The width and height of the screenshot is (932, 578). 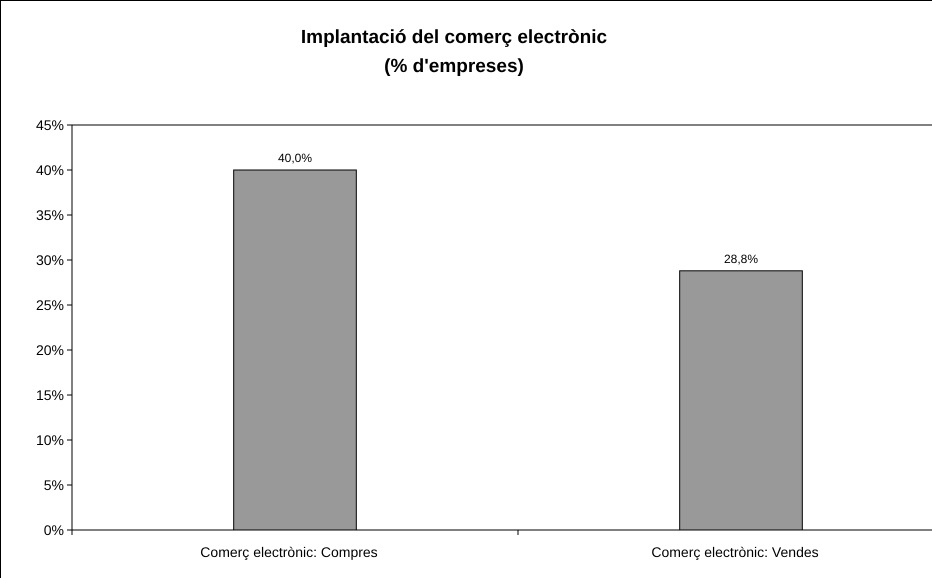 I want to click on y-tick-label: 5%, so click(x=54, y=484).